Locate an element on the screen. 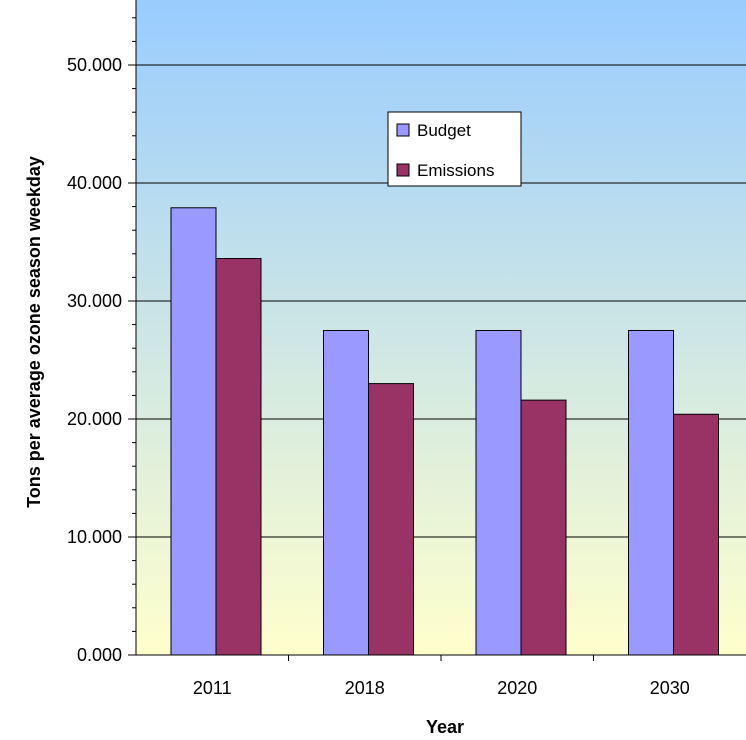  bar-emissions-2020 is located at coordinates (543, 527).